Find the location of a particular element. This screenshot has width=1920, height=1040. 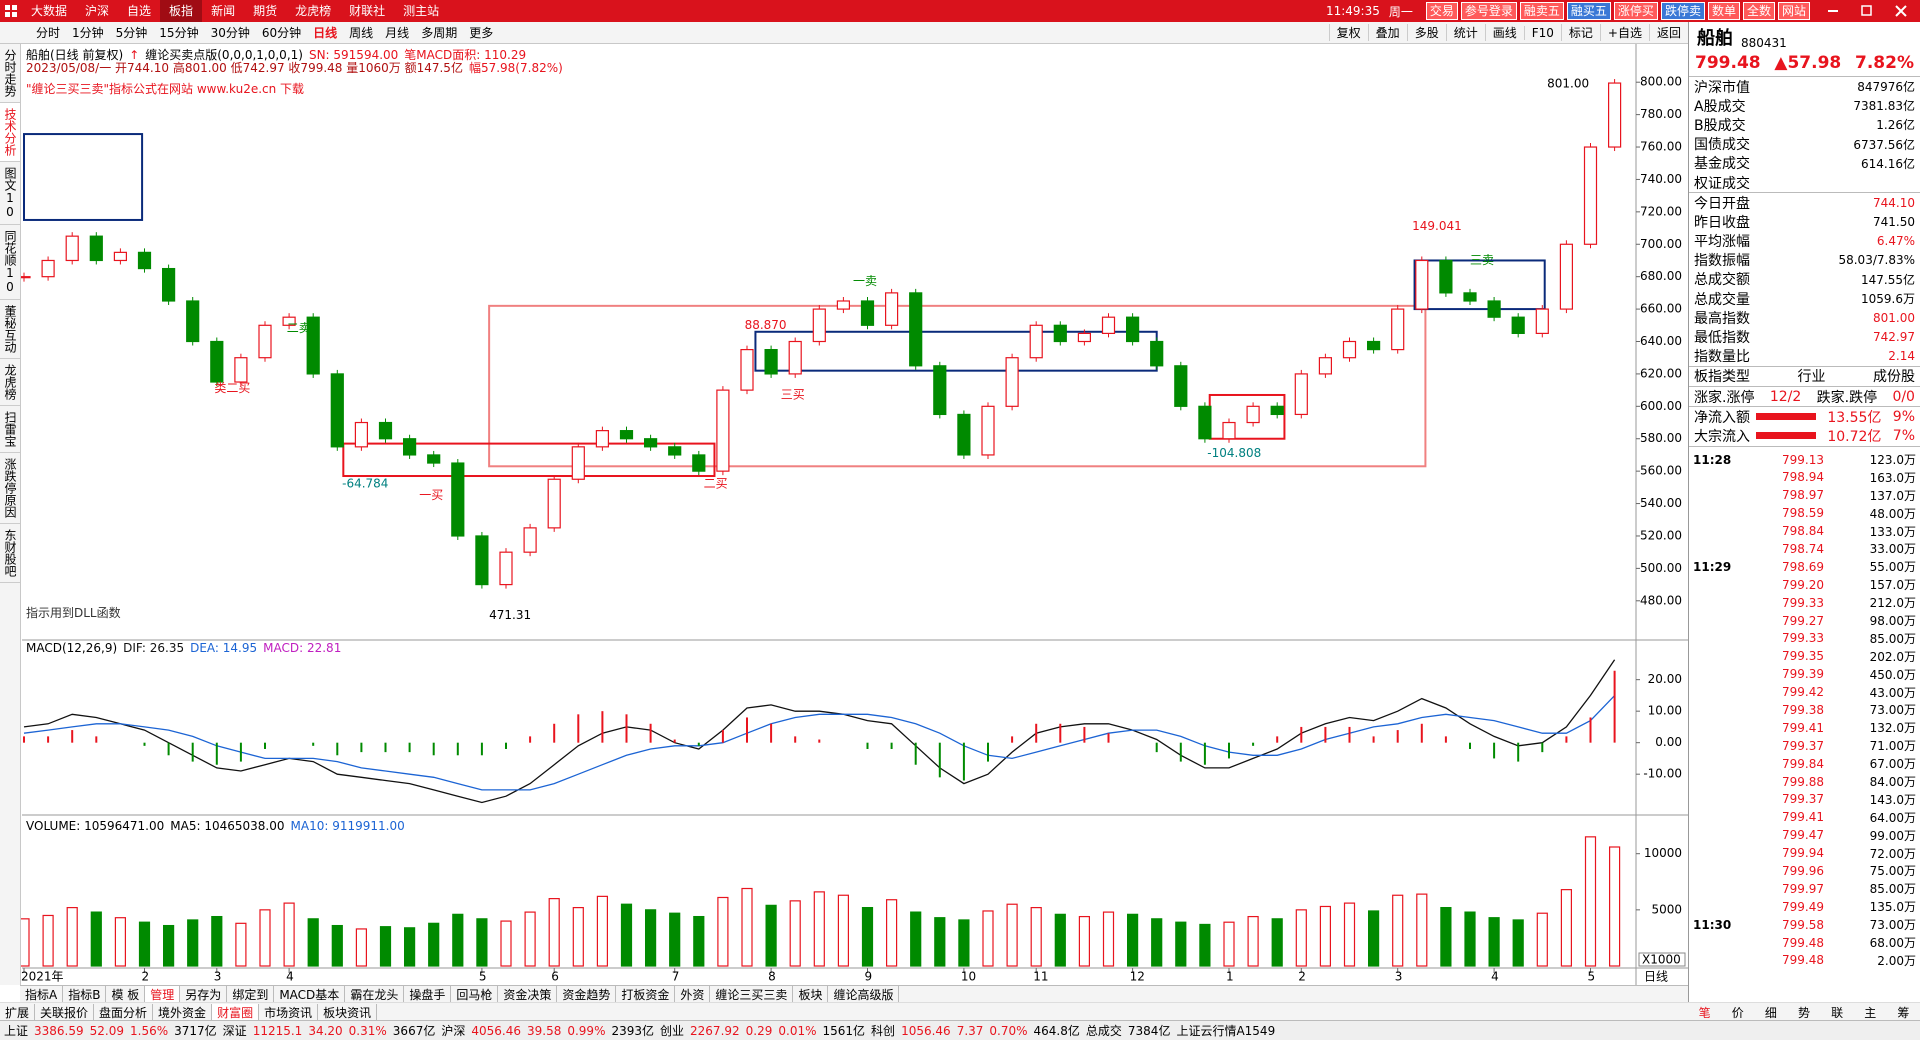

quote-change: ▲57.98 is located at coordinates (1808, 63).